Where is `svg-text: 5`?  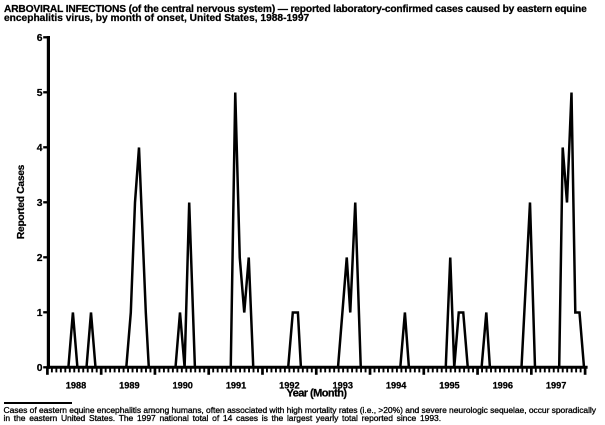
svg-text: 5 is located at coordinates (40, 93).